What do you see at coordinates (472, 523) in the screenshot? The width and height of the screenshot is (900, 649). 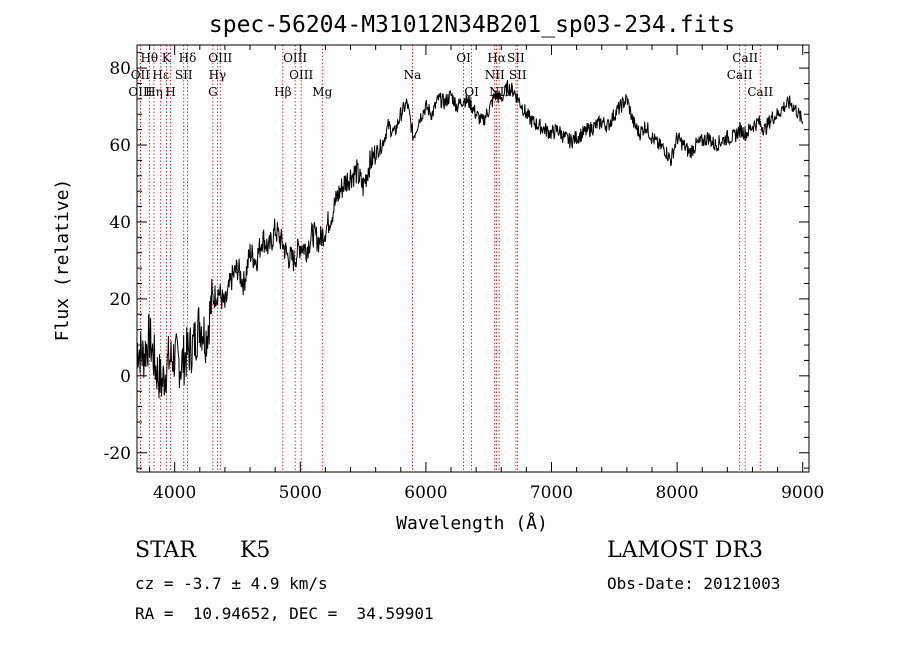 I see `x-axis-label: Wavelength (Å)` at bounding box center [472, 523].